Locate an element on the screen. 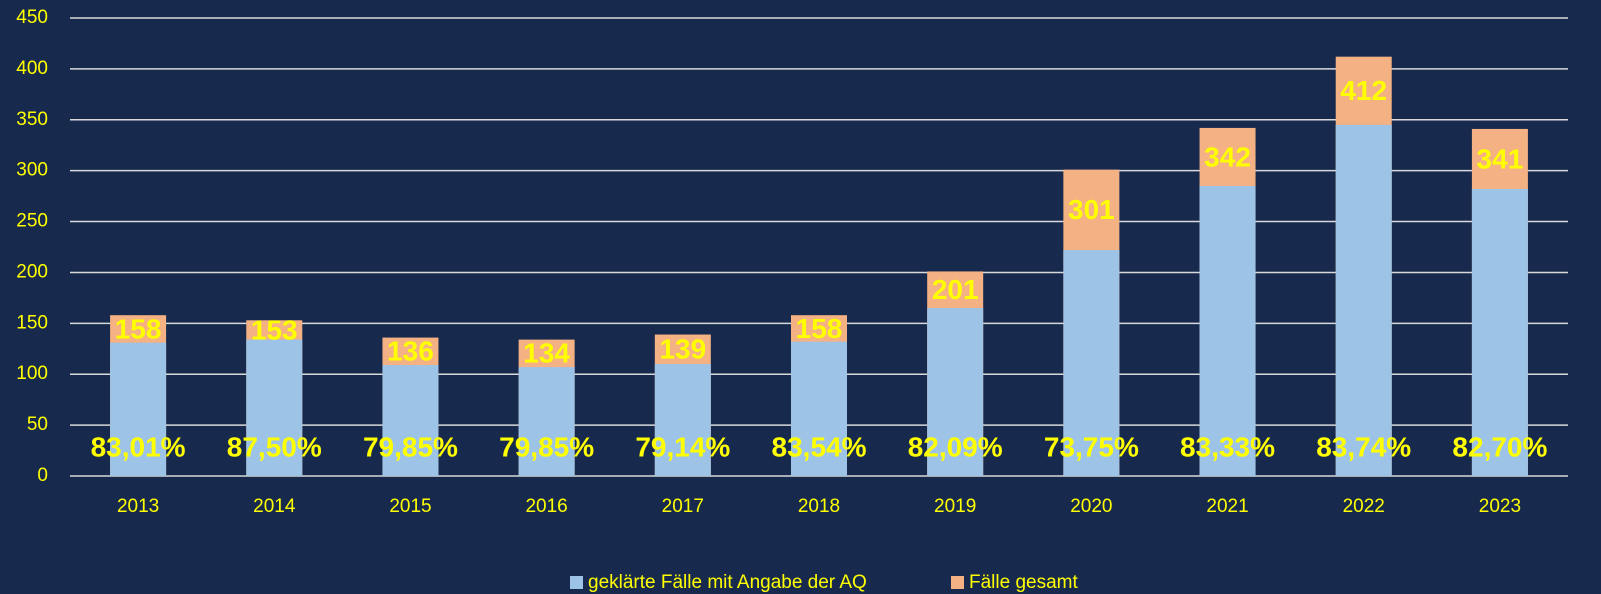  rate-label: 83,33% is located at coordinates (1227, 446).